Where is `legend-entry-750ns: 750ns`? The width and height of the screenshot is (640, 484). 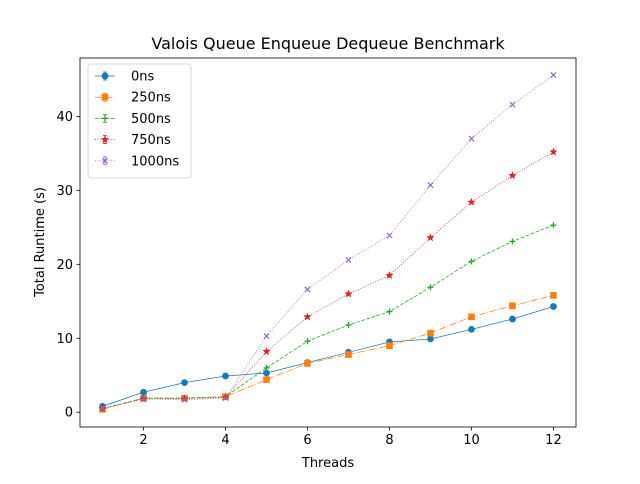 legend-entry-750ns: 750ns is located at coordinates (133, 140).